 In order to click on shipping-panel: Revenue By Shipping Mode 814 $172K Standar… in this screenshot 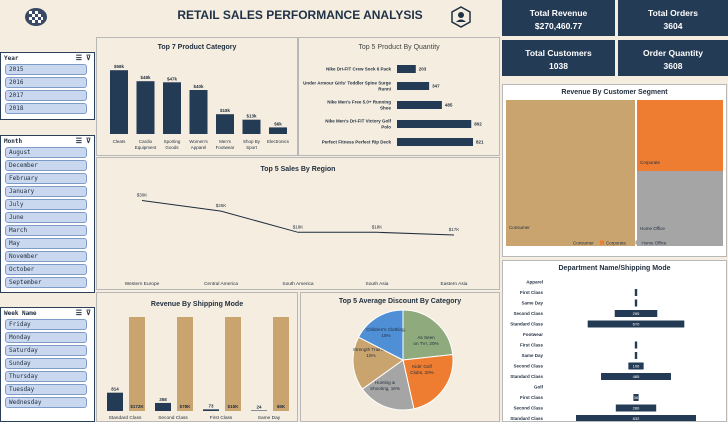, I will do `click(197, 357)`.